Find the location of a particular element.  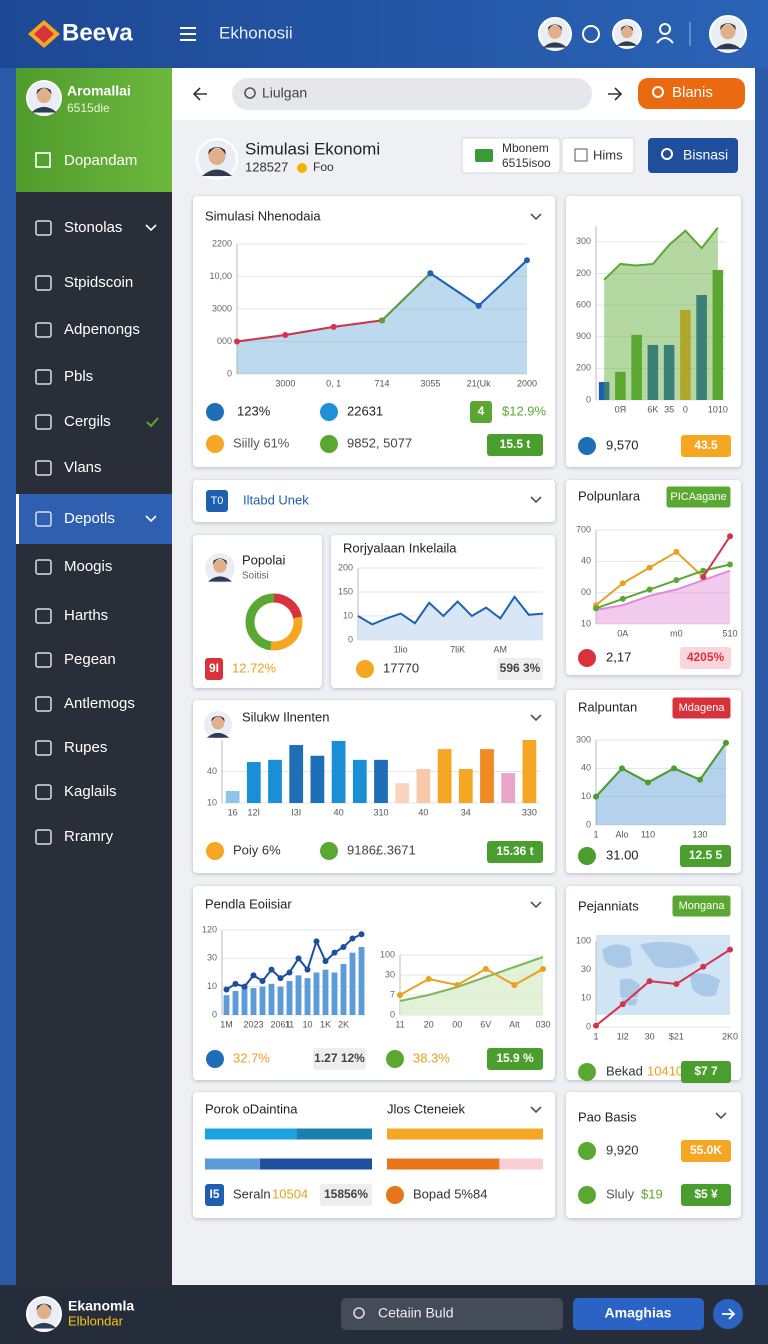

hims-button is located at coordinates (598, 155).